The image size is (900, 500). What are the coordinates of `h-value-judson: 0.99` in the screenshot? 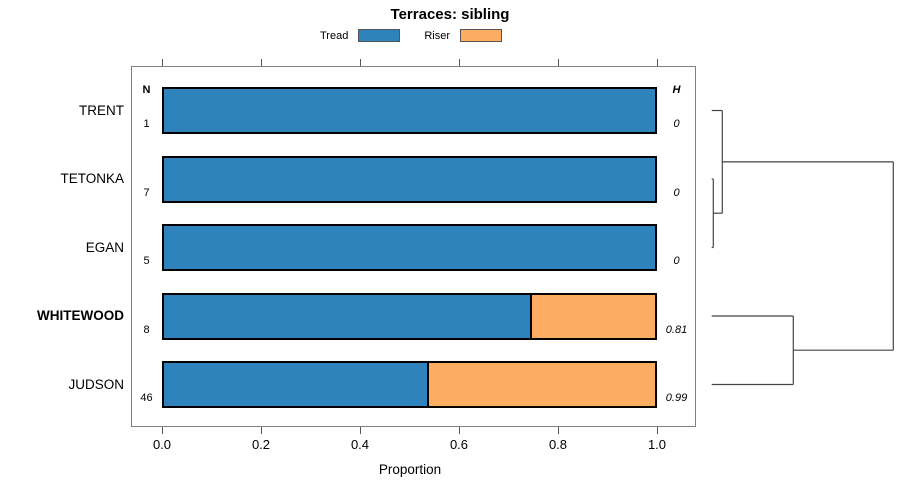 It's located at (676, 398).